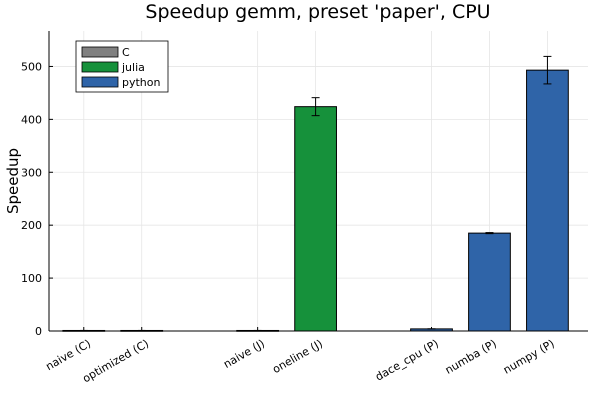  Describe the element at coordinates (529, 357) in the screenshot. I see `x-tick-label: numpy (P)` at that location.